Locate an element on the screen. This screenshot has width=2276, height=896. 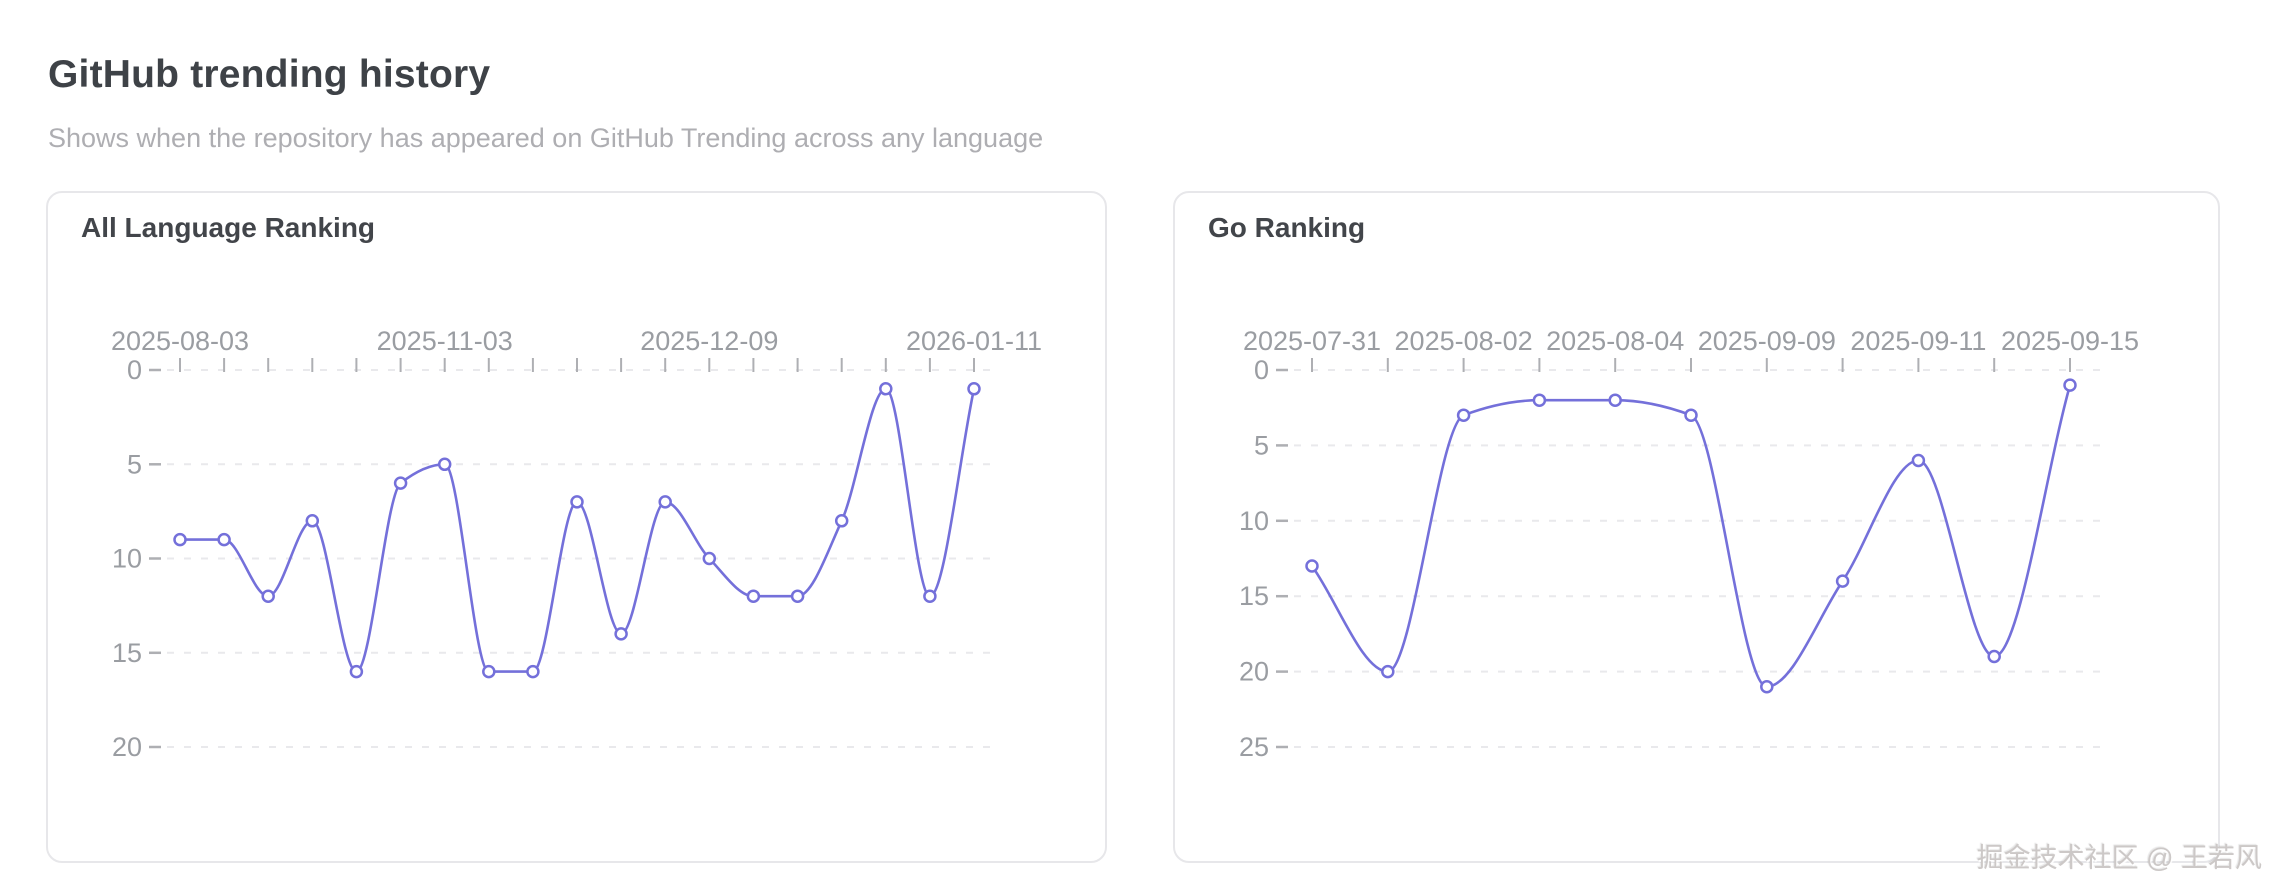
page-title: GitHub trending history is located at coordinates (269, 74).